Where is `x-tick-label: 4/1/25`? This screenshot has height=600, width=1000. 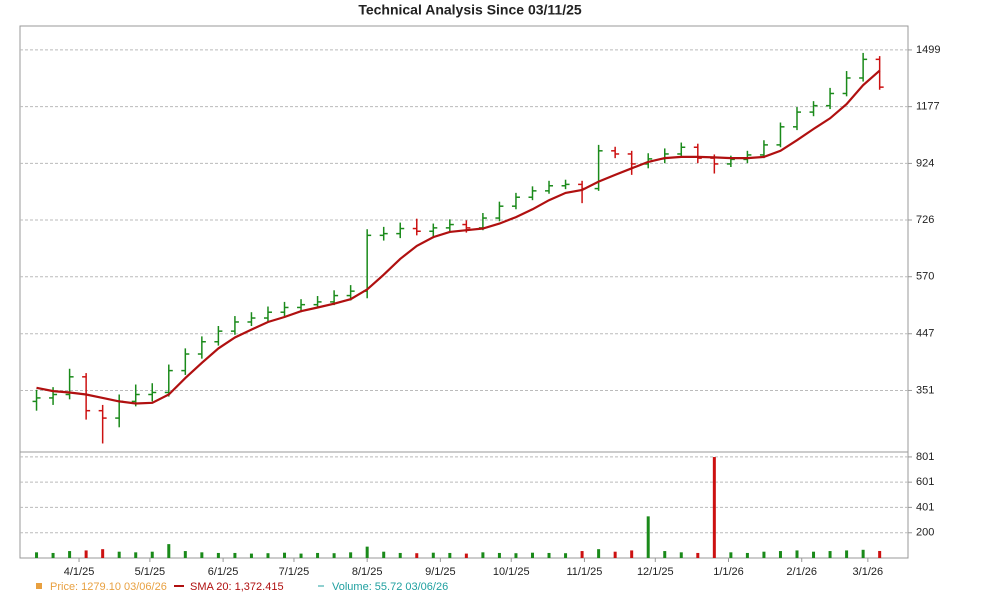
x-tick-label: 4/1/25 is located at coordinates (79, 572).